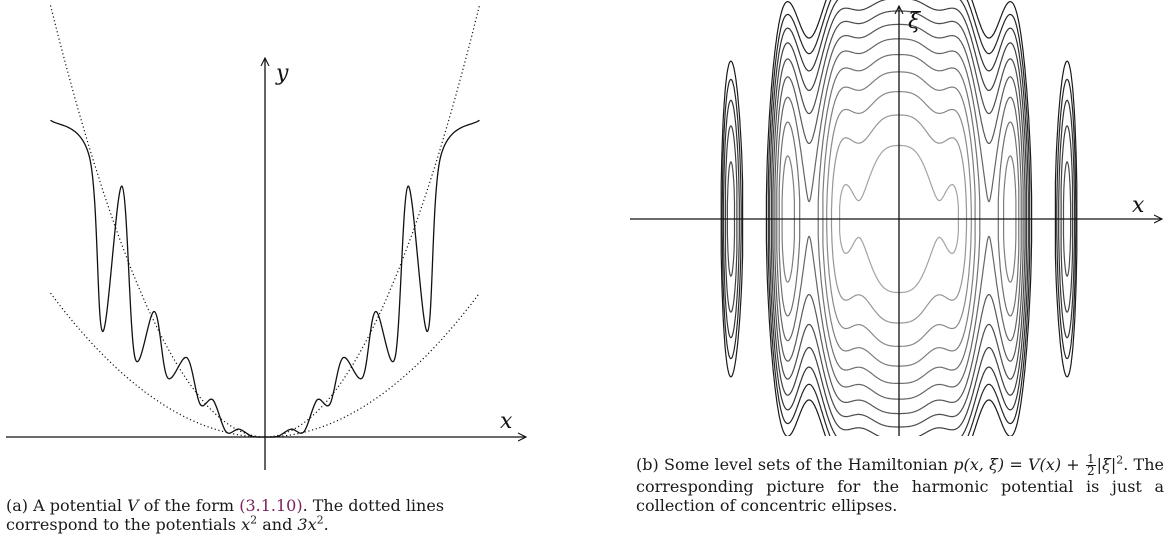 This screenshot has height=554, width=1166. Describe the element at coordinates (17, 505) in the screenshot. I see `caption-a-label: (a)` at that location.